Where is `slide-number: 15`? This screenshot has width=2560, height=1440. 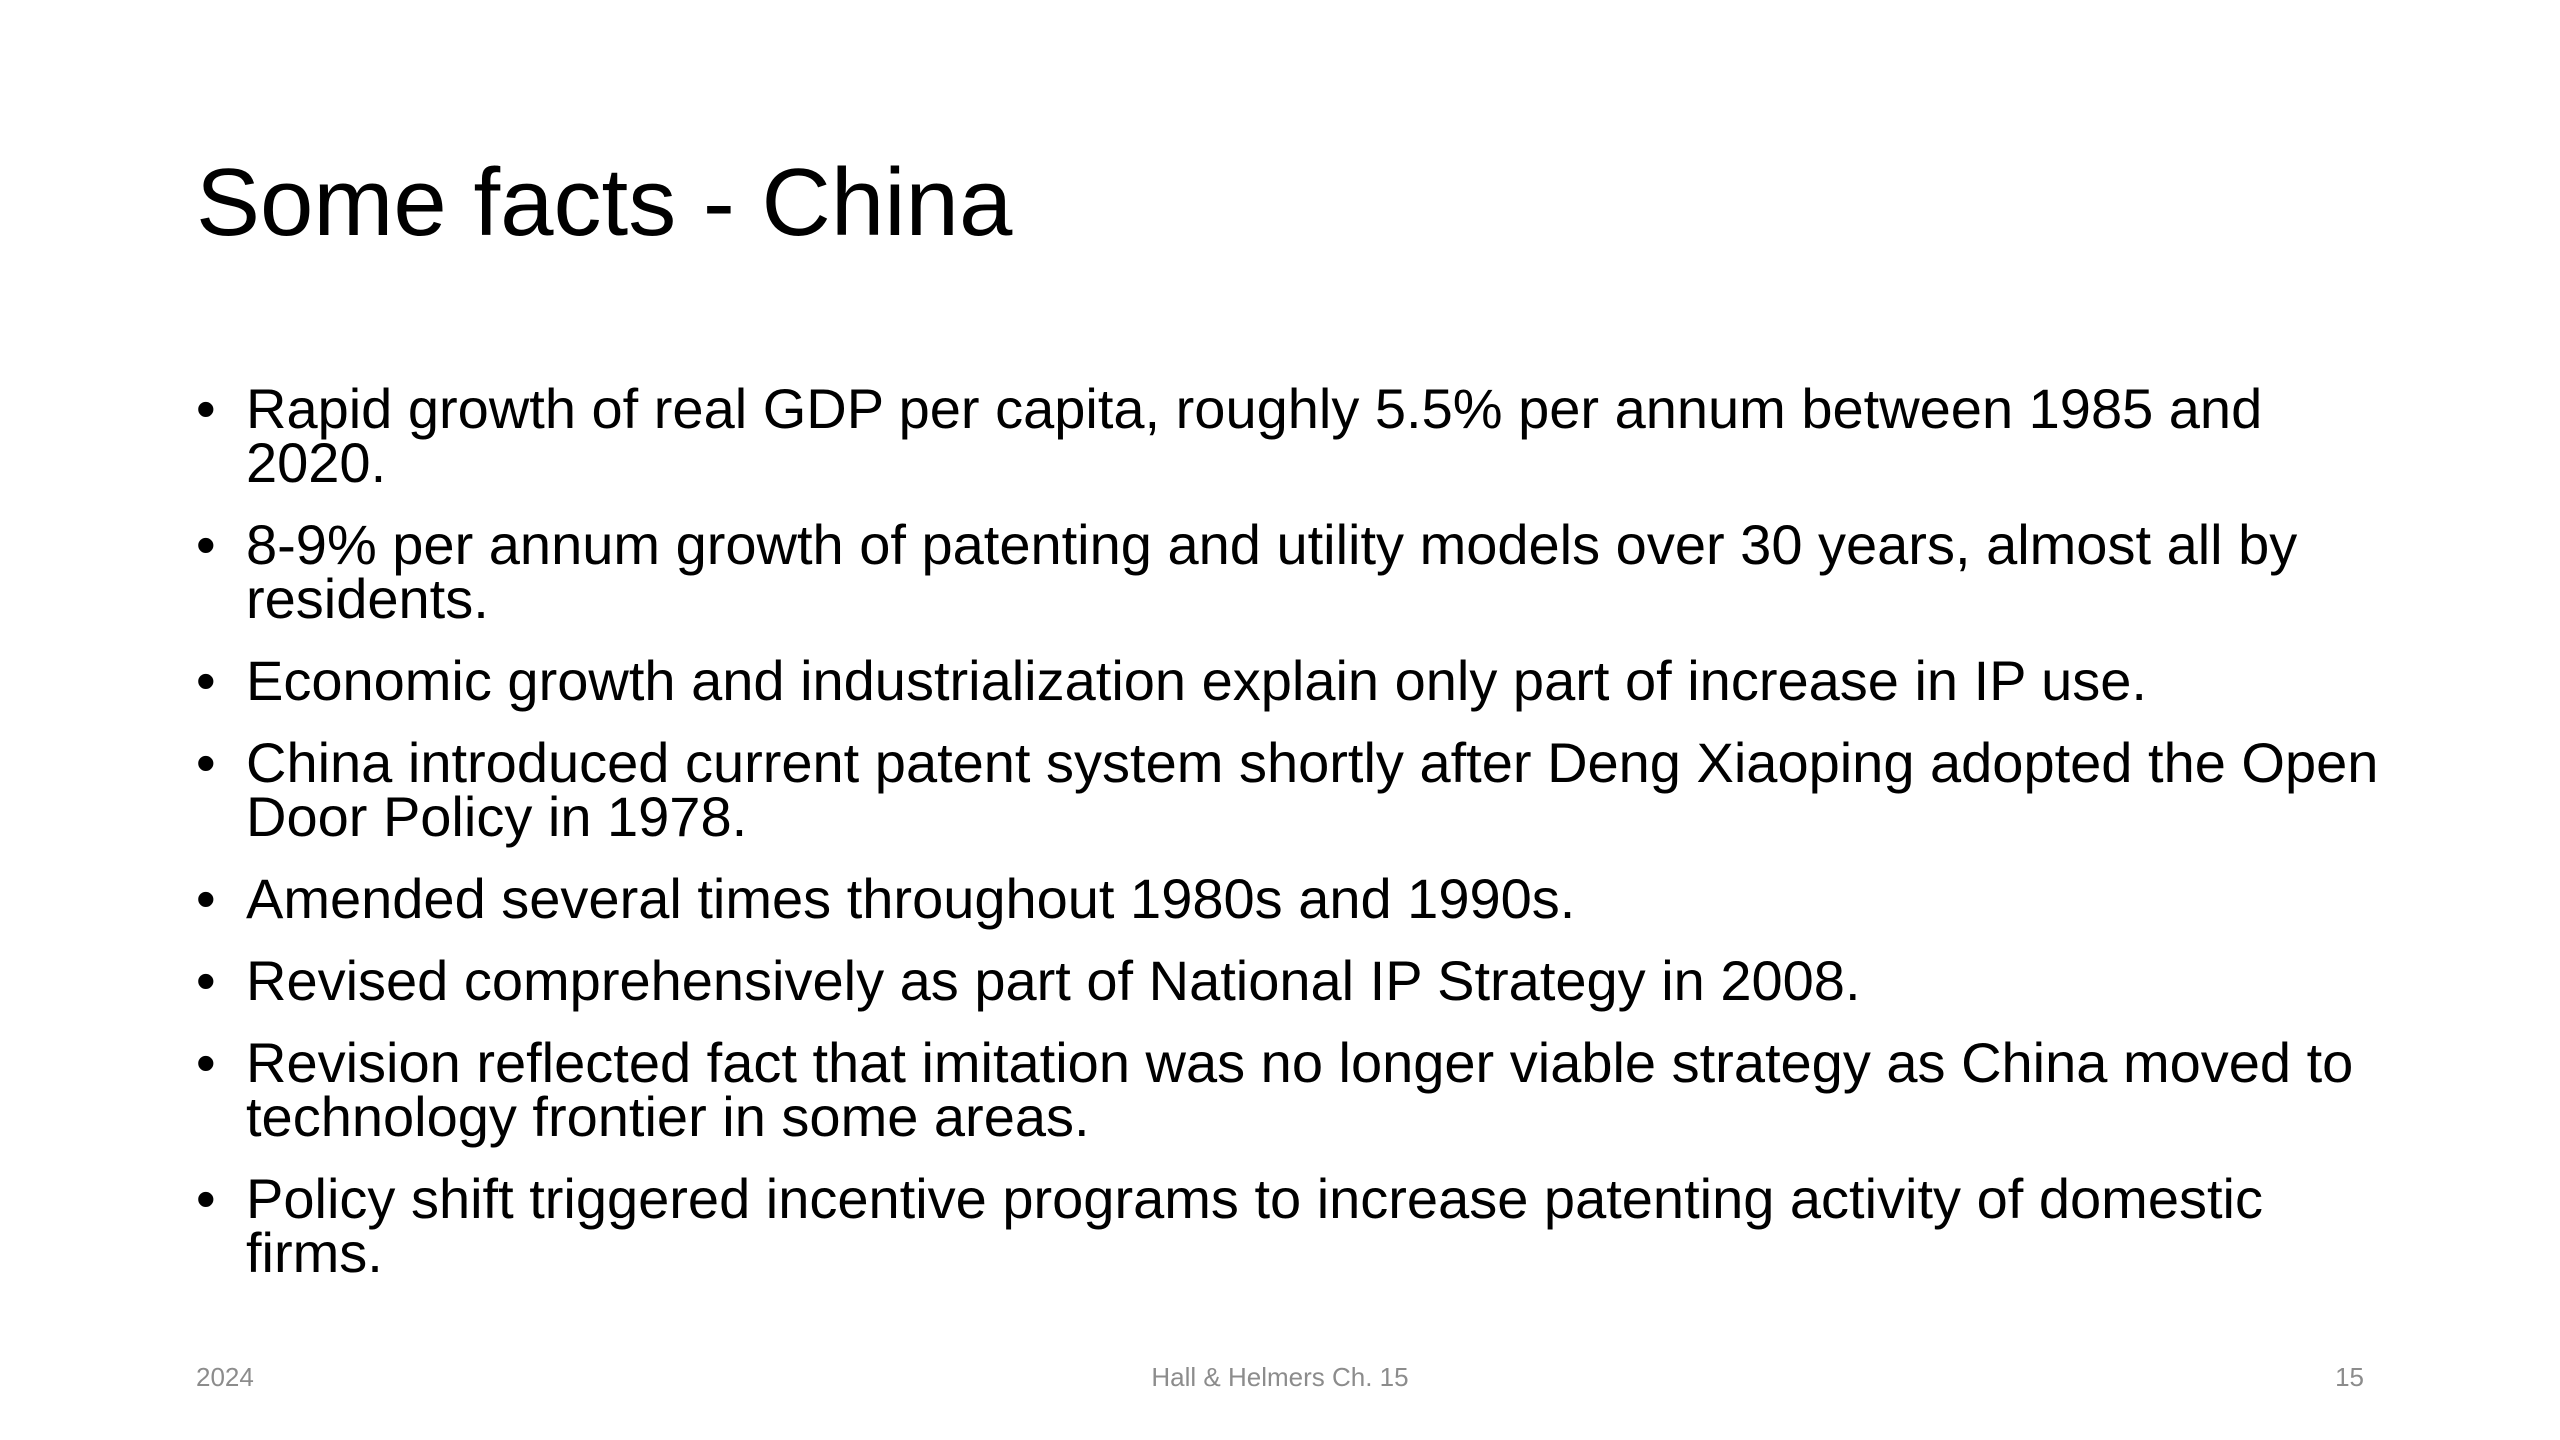
slide-number: 15 is located at coordinates (2349, 1377).